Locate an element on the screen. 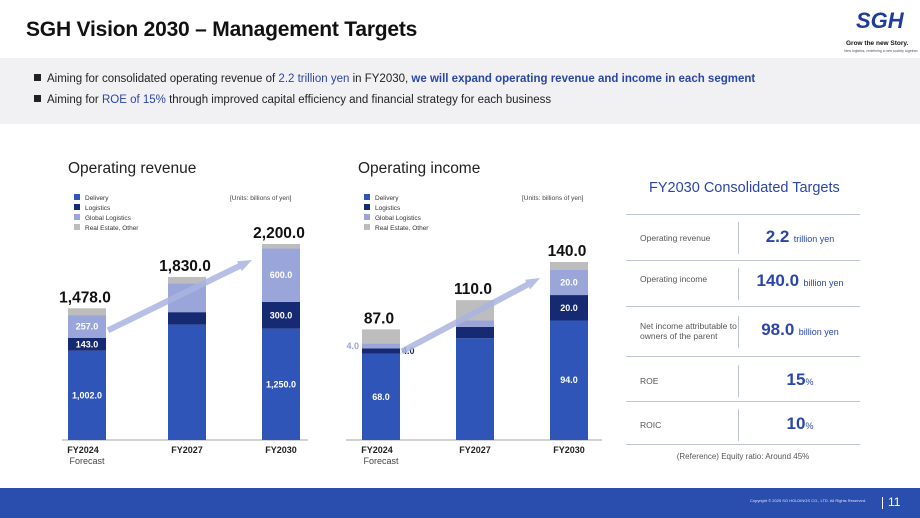 The height and width of the screenshot is (518, 920). income-chart-title: Operating income is located at coordinates (419, 168).